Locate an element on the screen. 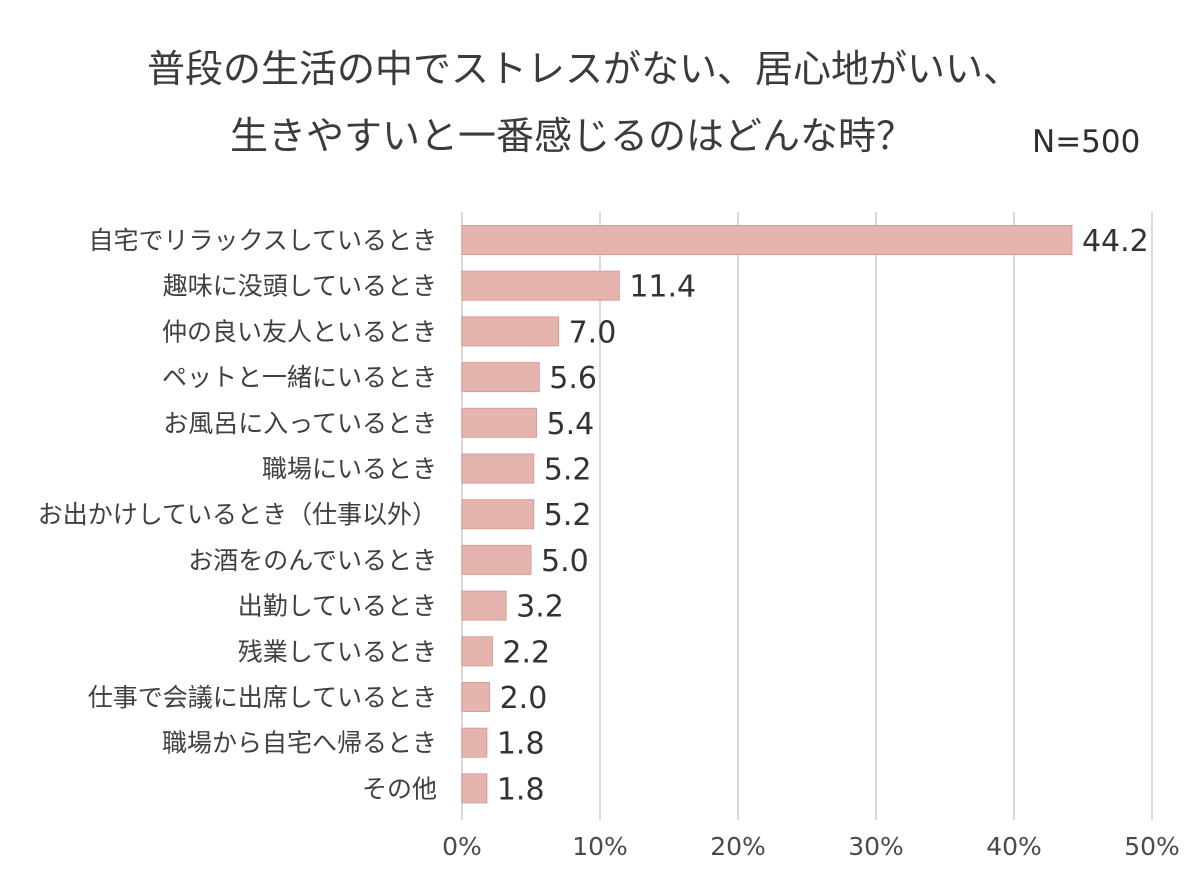 The width and height of the screenshot is (1200, 872). category-label-9: 残業しているとき is located at coordinates (337, 651).